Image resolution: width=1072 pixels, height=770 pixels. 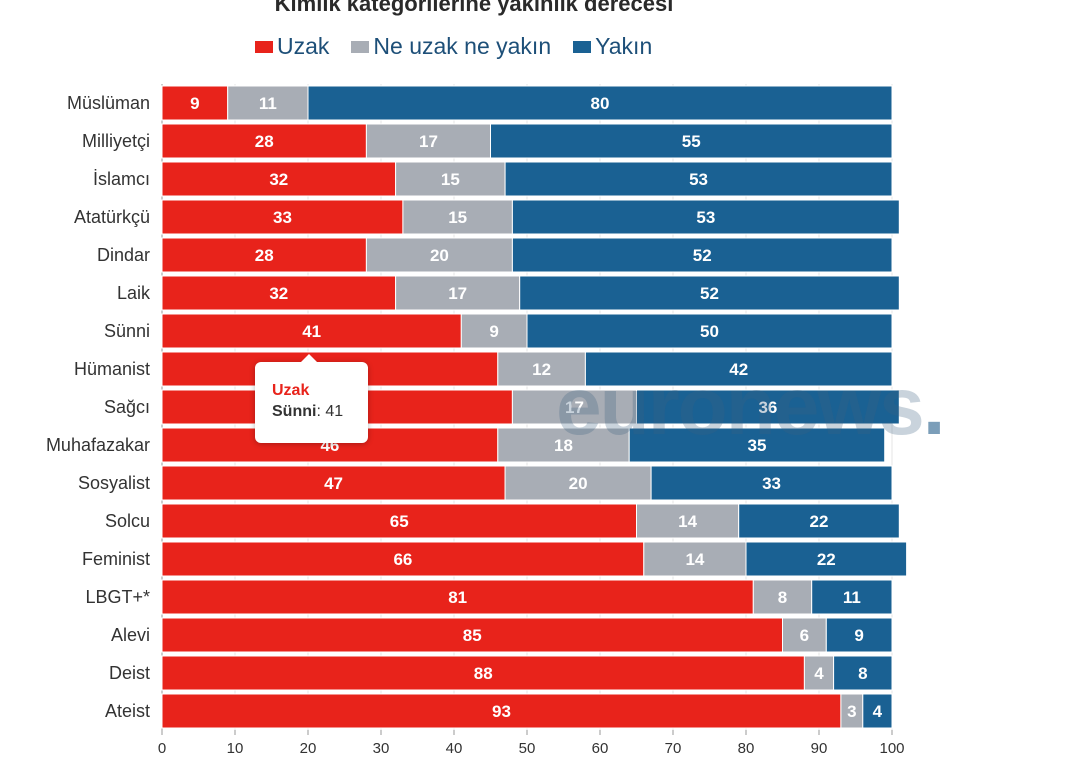 I want to click on data-label-ne-uzak-ne-yak-n-i-slamc: 15, so click(x=450, y=179).